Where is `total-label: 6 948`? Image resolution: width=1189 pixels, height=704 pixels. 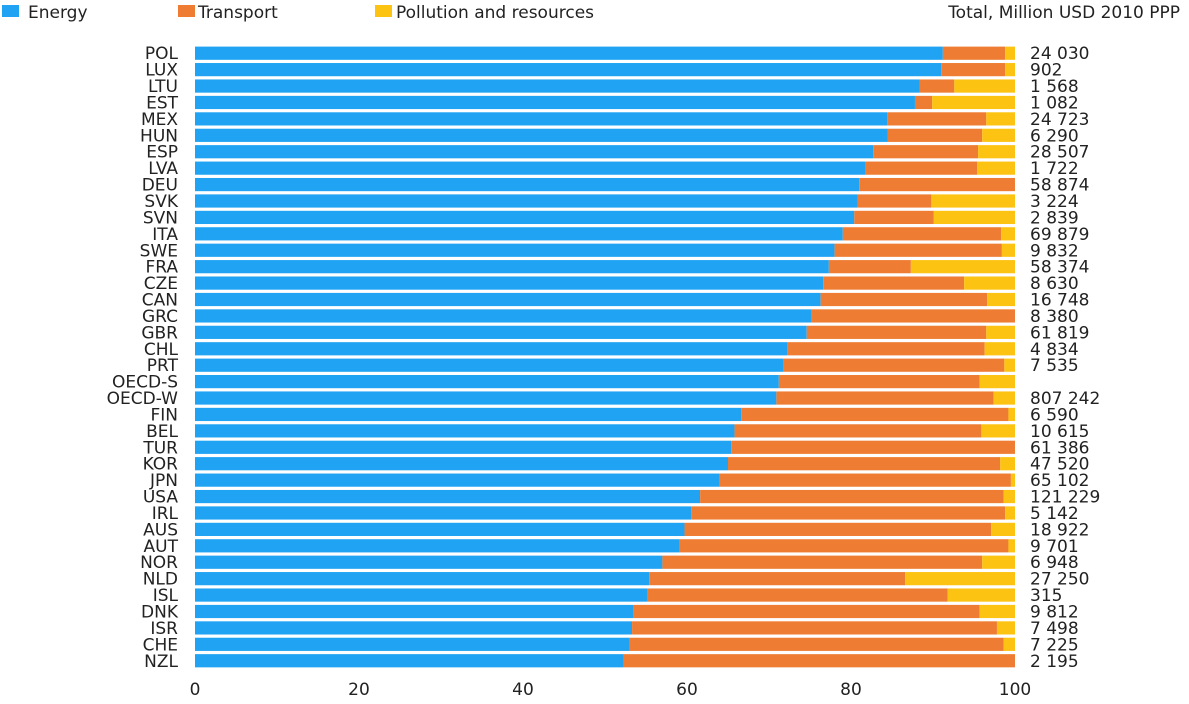 total-label: 6 948 is located at coordinates (1054, 563).